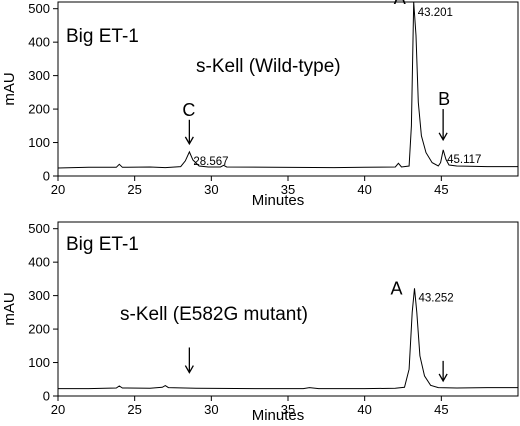 This screenshot has height=426, width=520. I want to click on peak-letter-B: B, so click(444, 99).